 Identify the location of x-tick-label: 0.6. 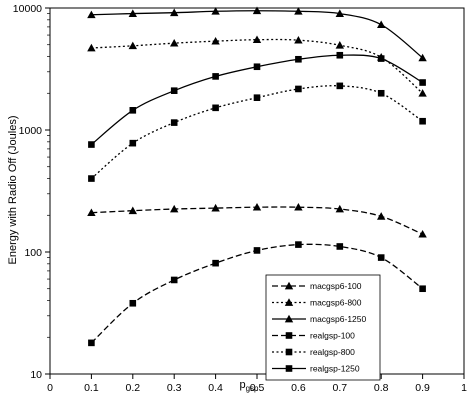
(298, 388).